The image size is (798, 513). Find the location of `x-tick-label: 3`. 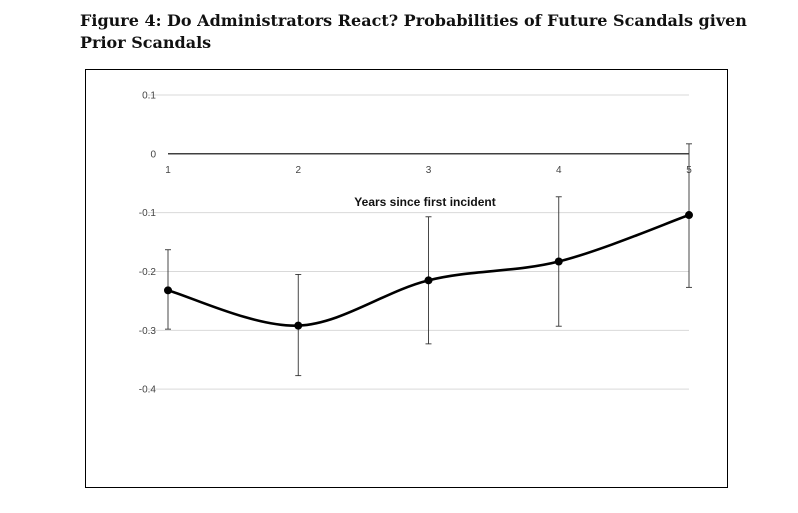

x-tick-label: 3 is located at coordinates (429, 170).